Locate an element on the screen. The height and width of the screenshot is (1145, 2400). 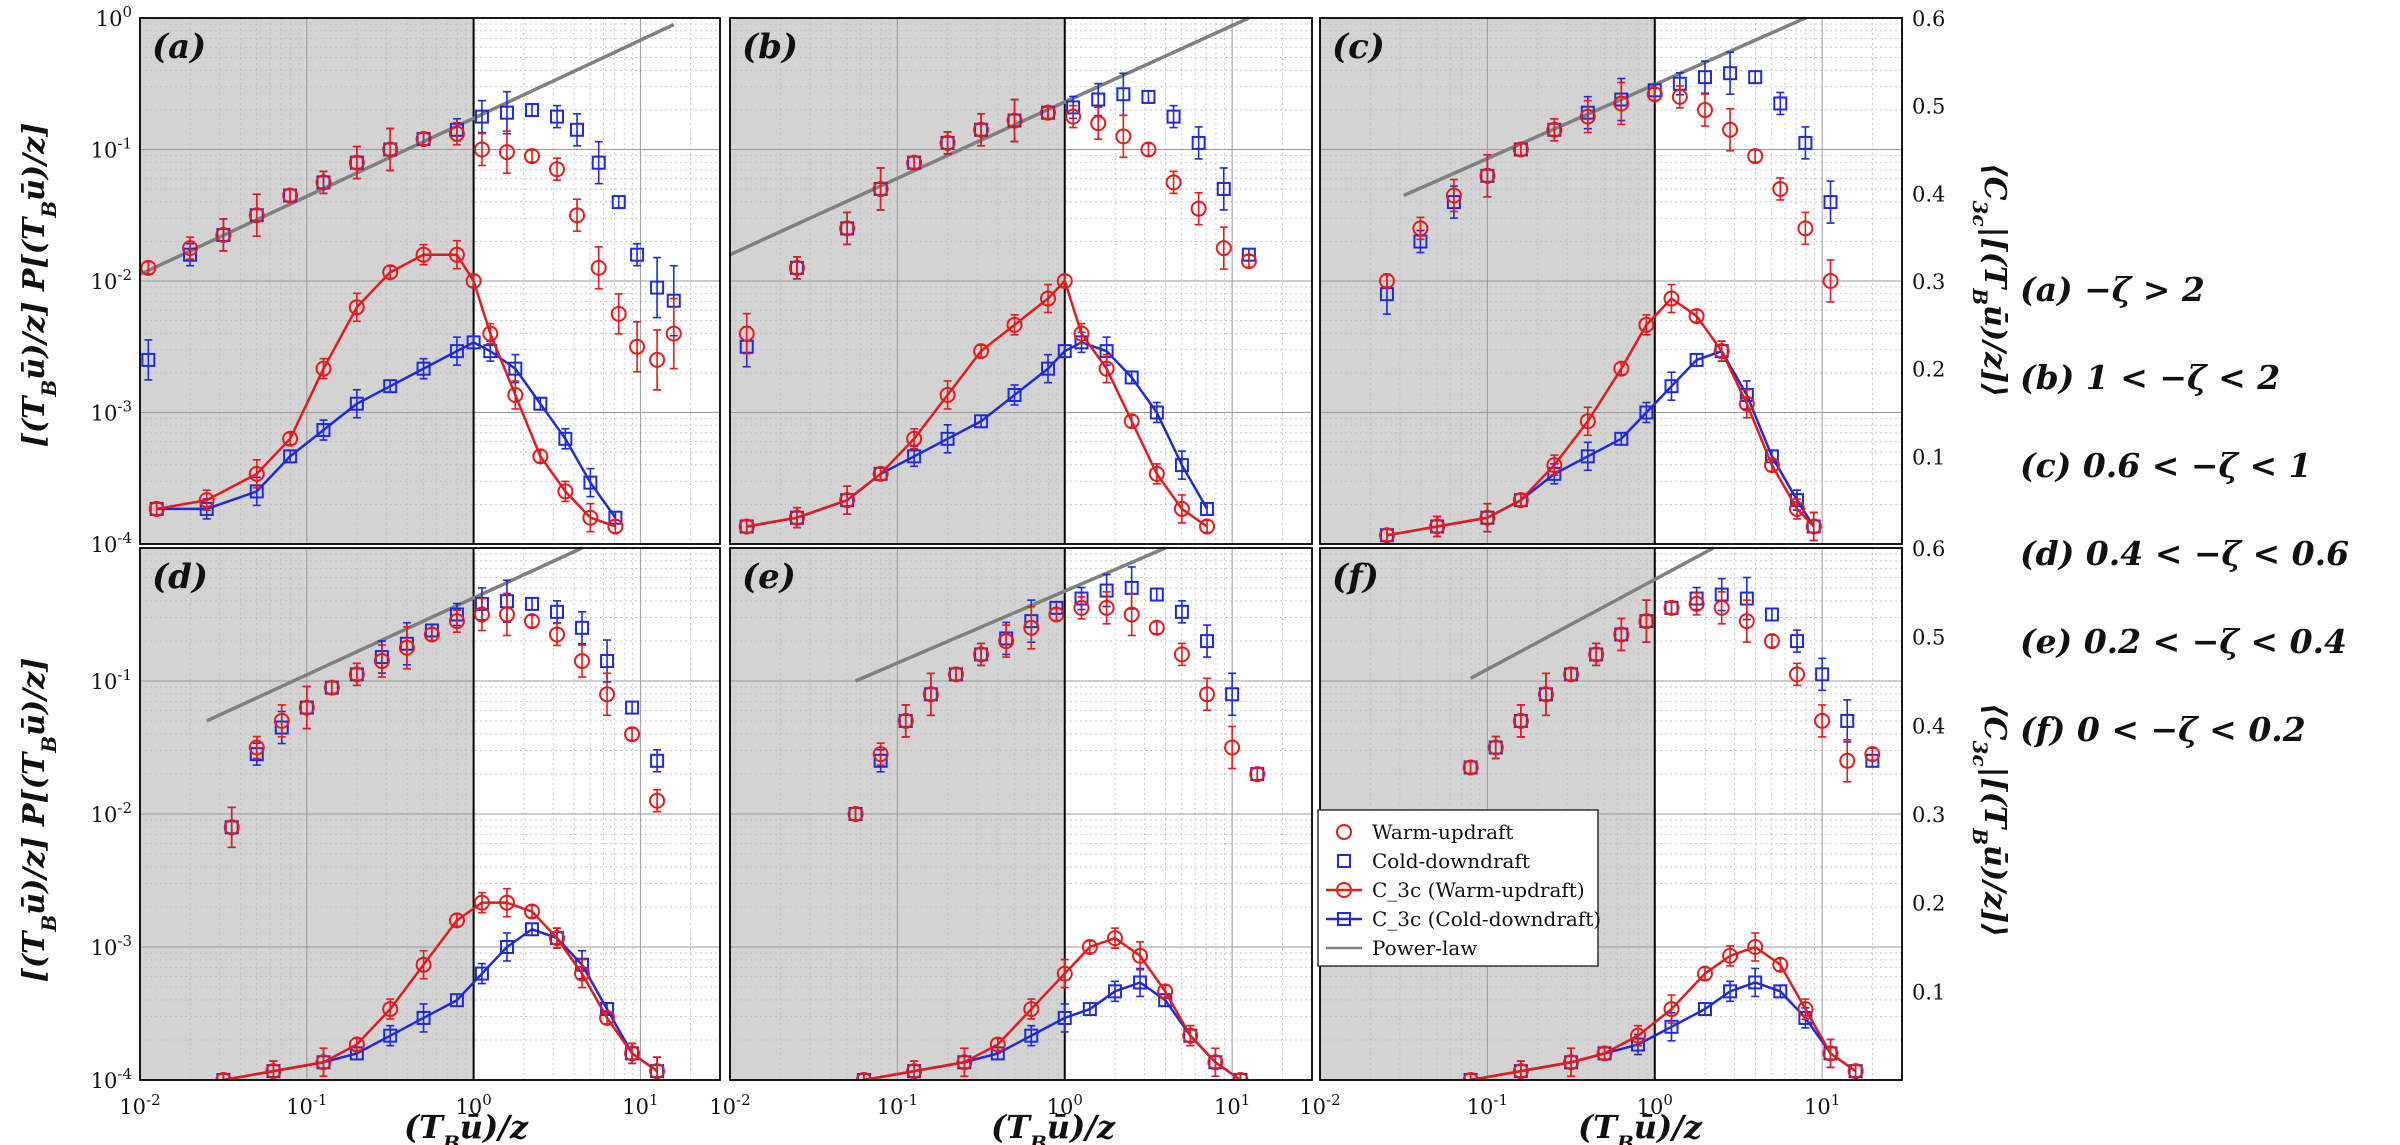
panel-label: (f) is located at coordinates (1355, 577).